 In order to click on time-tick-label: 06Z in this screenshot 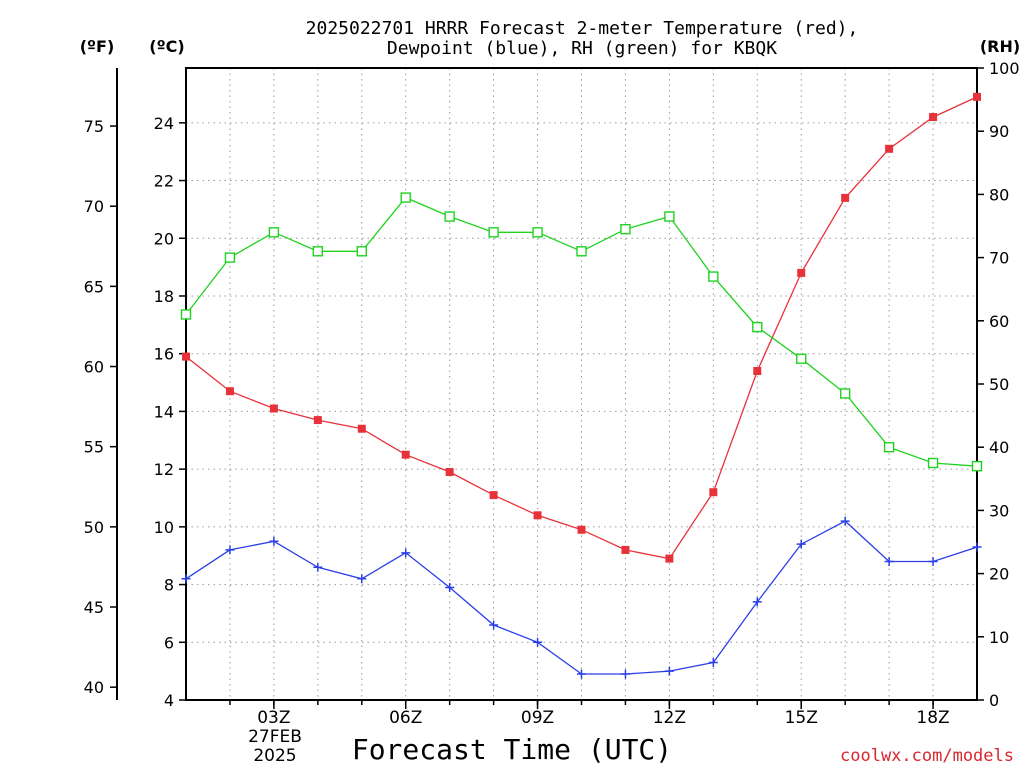, I will do `click(405, 718)`.